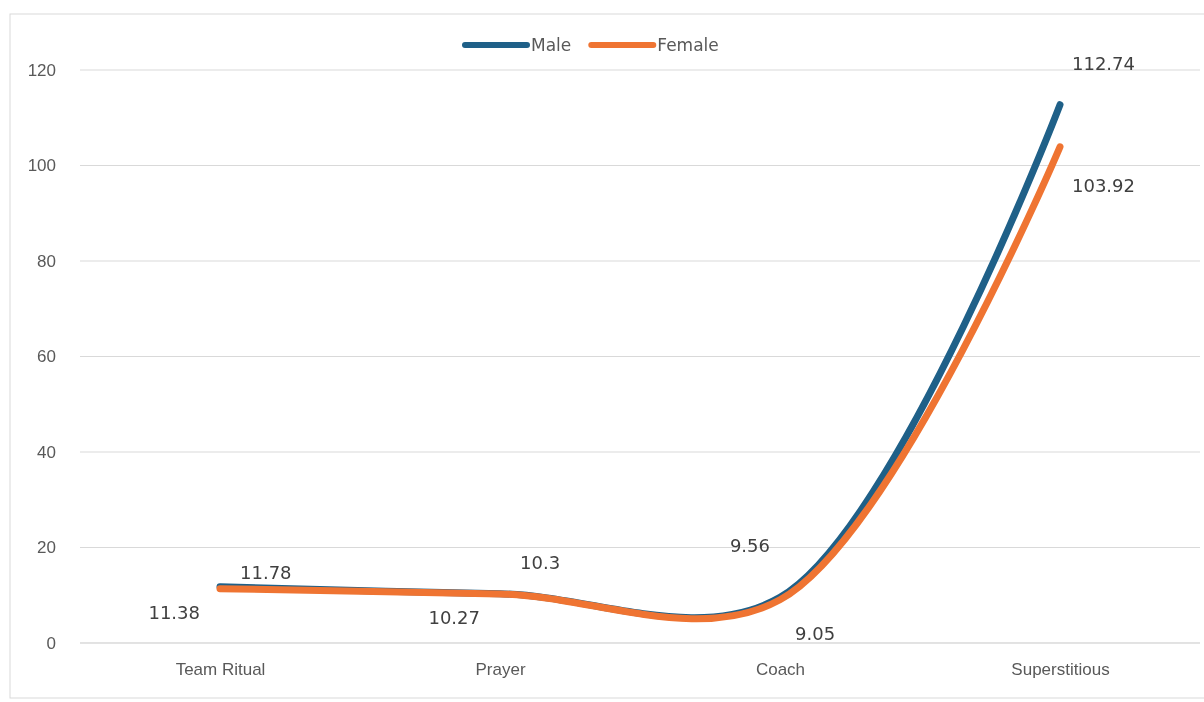 The image size is (1204, 702). What do you see at coordinates (454, 617) in the screenshot?
I see `data-label: 10.27` at bounding box center [454, 617].